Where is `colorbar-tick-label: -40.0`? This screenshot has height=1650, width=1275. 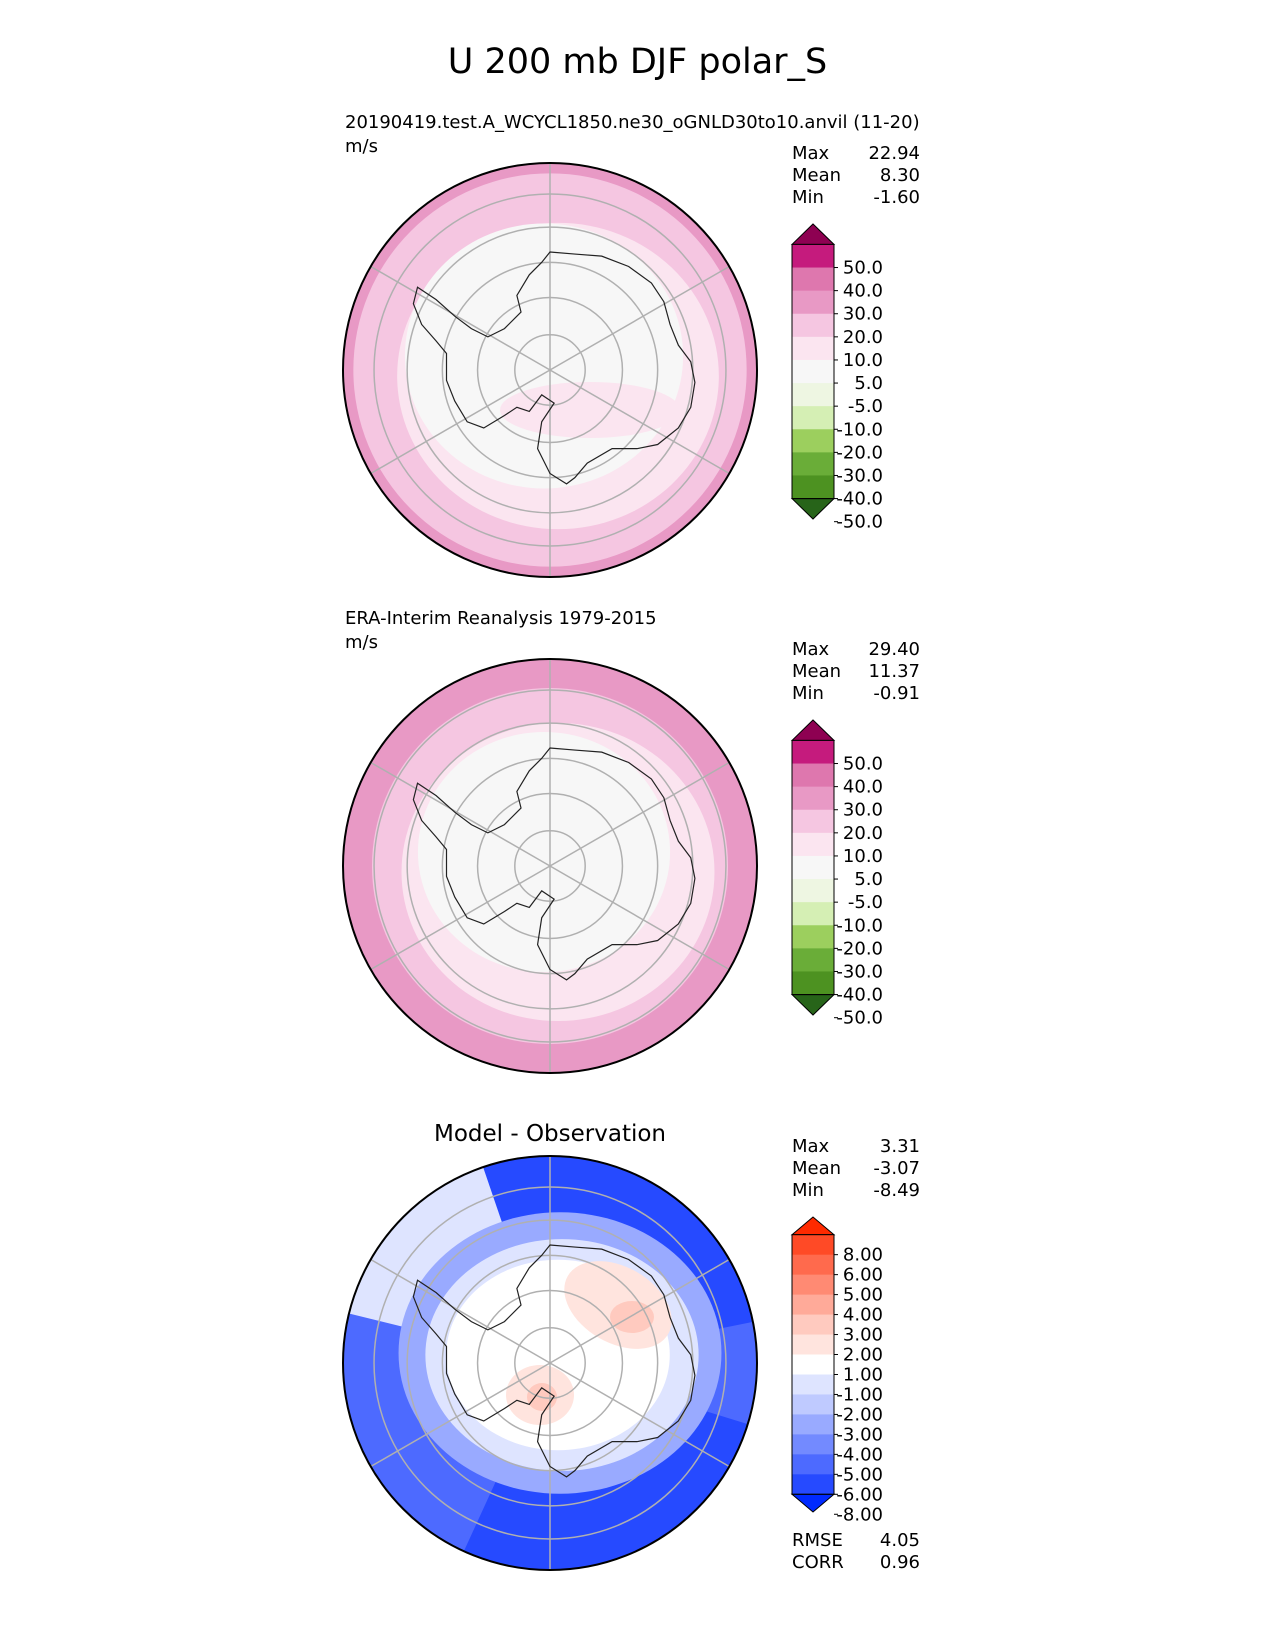 colorbar-tick-label: -40.0 is located at coordinates (859, 499).